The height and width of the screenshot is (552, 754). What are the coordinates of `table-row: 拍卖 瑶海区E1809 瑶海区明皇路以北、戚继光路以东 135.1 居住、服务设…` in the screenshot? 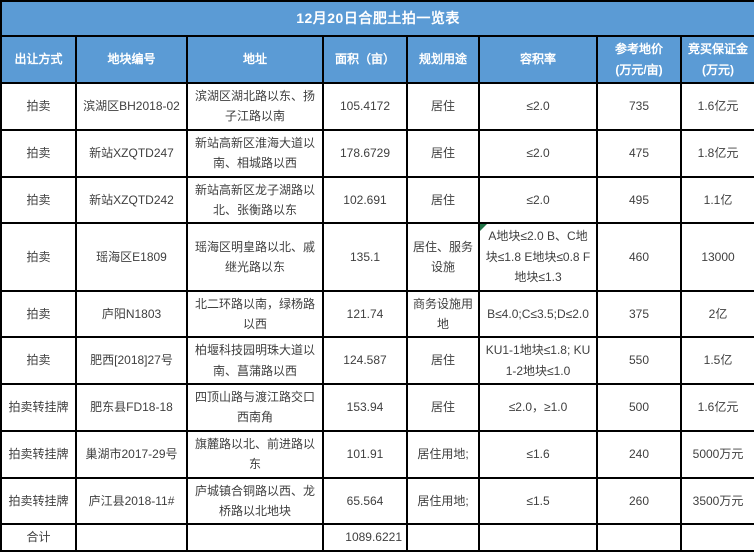 It's located at (377, 257).